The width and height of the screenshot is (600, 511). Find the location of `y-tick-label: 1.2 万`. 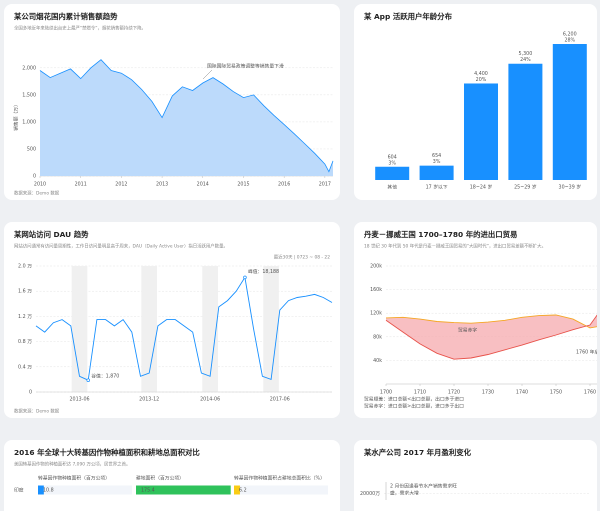

y-tick-label: 1.2 万 is located at coordinates (25, 317).